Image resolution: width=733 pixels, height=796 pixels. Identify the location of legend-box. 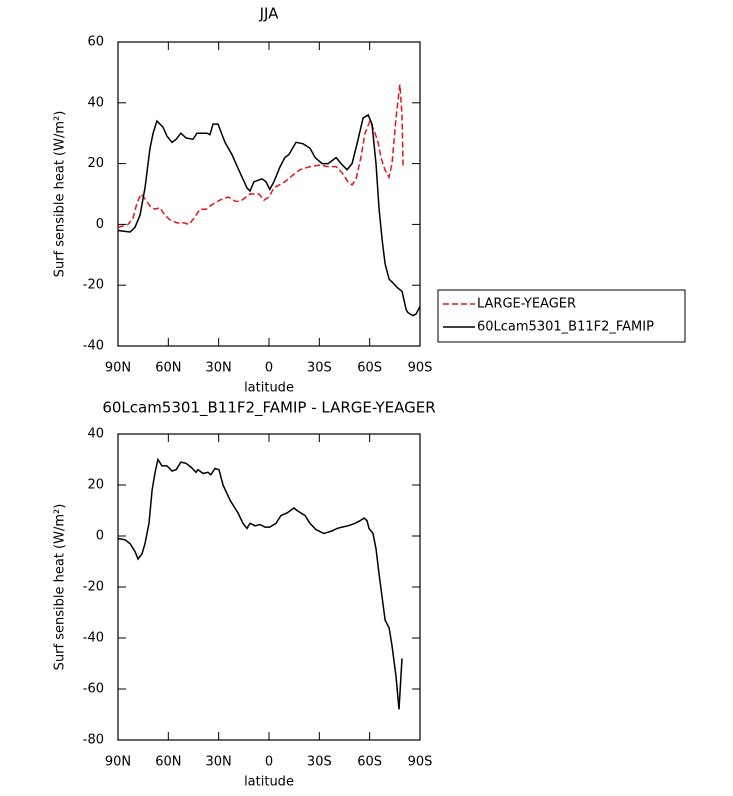
(561, 316).